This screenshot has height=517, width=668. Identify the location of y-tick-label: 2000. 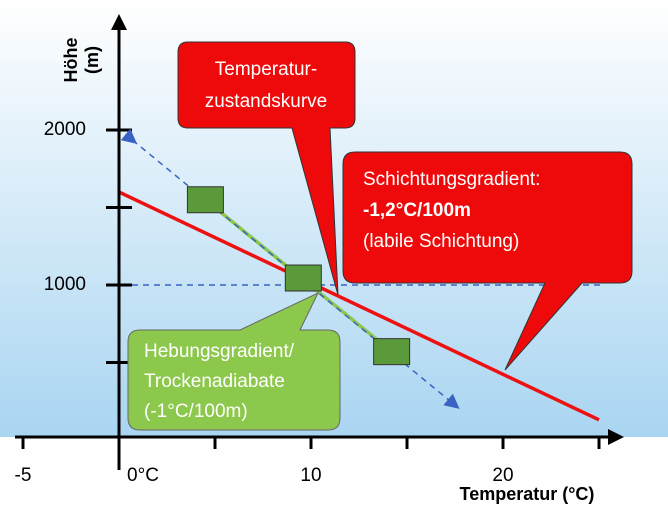
(65, 129).